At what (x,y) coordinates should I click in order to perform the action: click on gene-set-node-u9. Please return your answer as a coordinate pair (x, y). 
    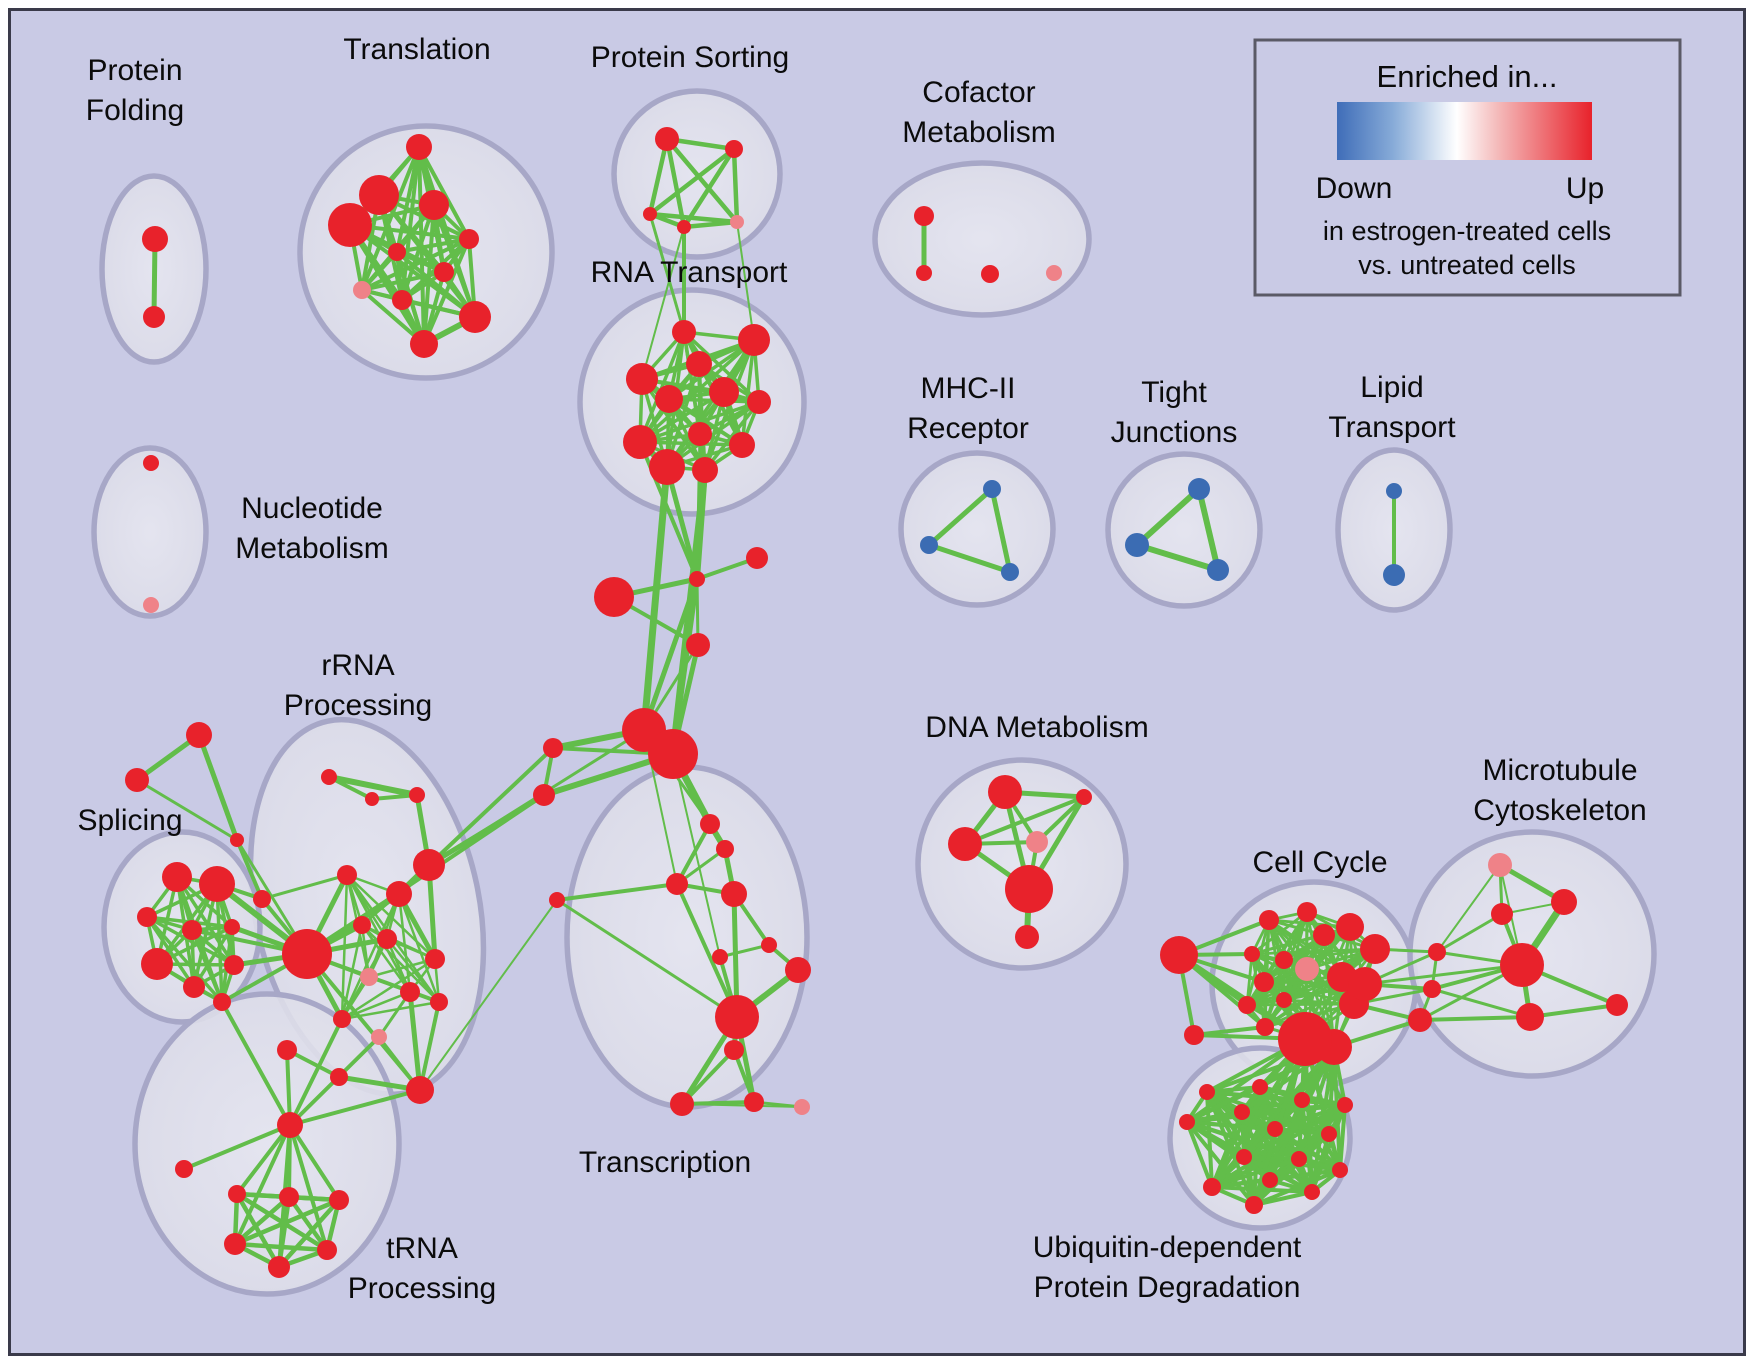
    Looking at the image, I should click on (1244, 1157).